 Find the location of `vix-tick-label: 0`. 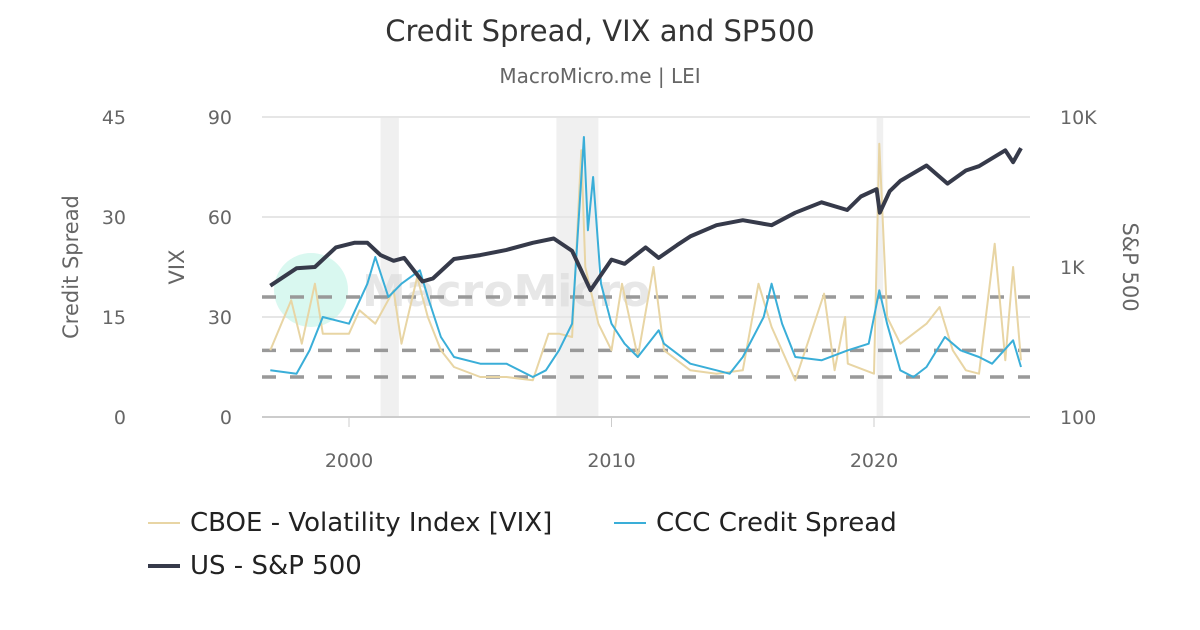

vix-tick-label: 0 is located at coordinates (226, 418).